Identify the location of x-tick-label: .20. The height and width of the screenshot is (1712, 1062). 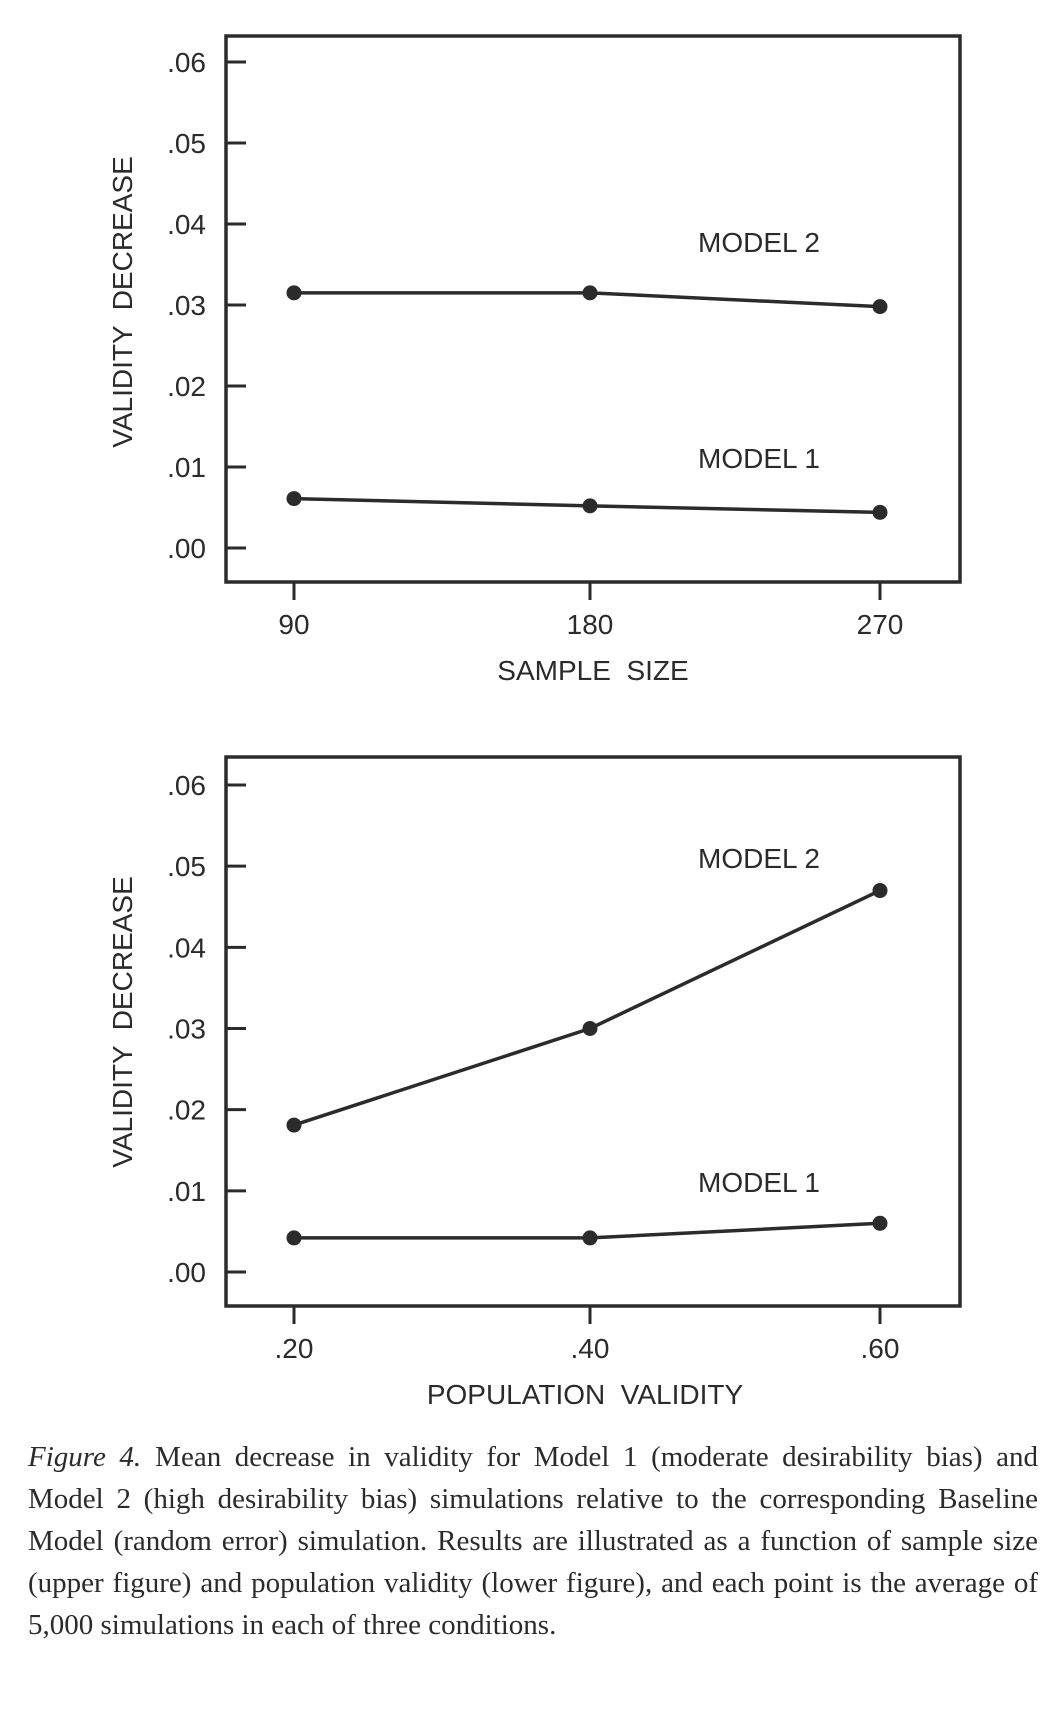
(294, 1348).